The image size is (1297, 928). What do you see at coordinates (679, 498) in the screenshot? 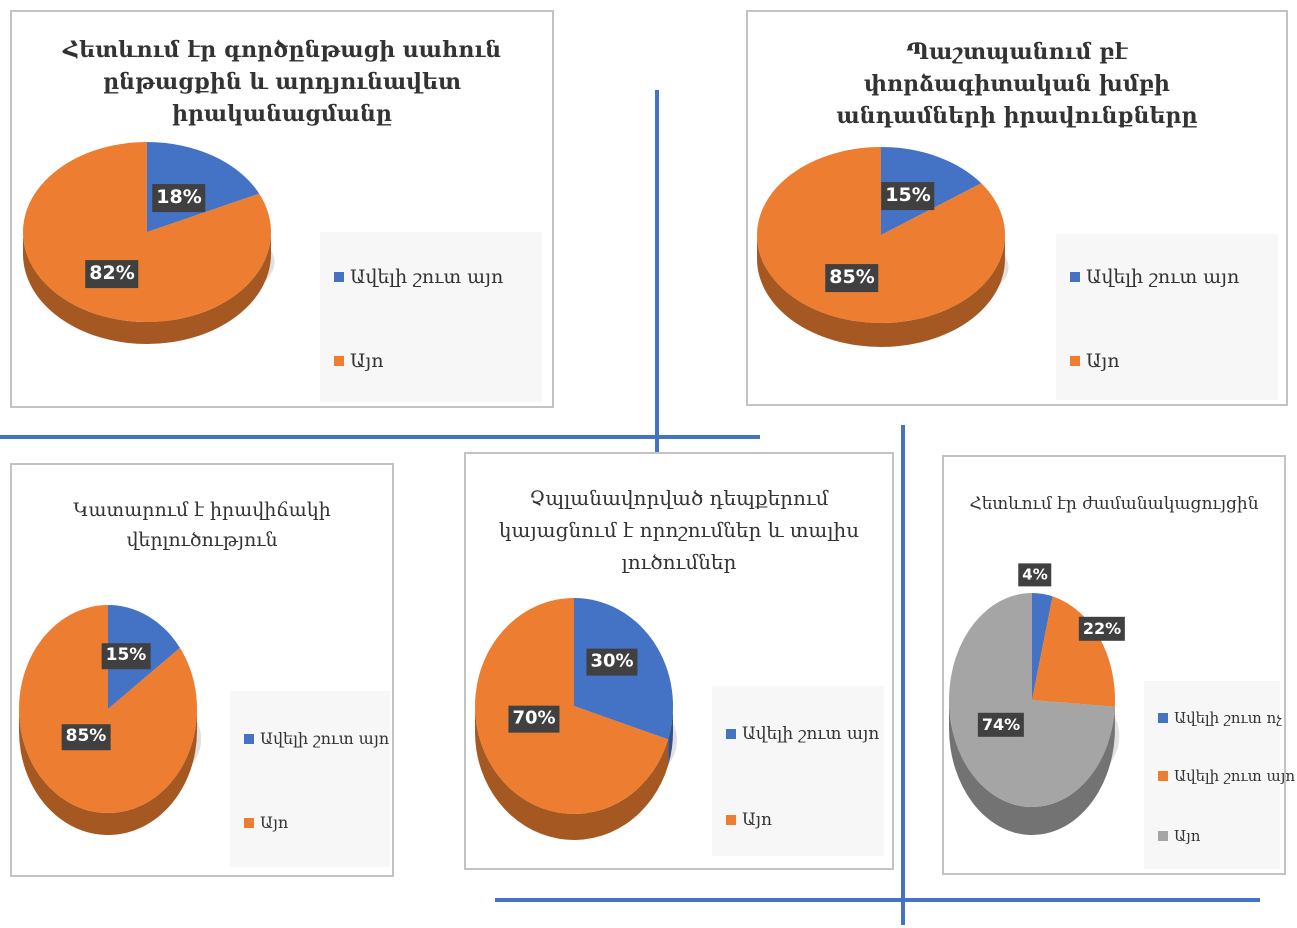
I see `chart-title-line: Չպլանավորված դեպքերում` at bounding box center [679, 498].